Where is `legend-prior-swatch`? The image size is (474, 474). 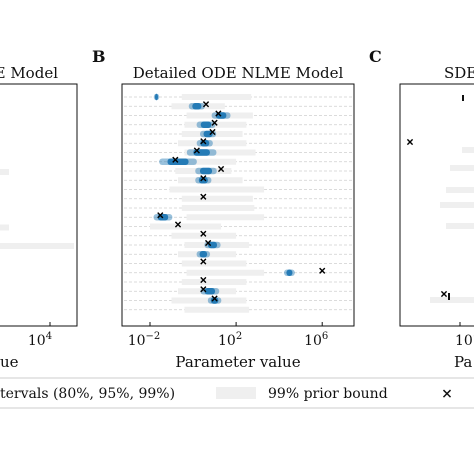 legend-prior-swatch is located at coordinates (236, 393).